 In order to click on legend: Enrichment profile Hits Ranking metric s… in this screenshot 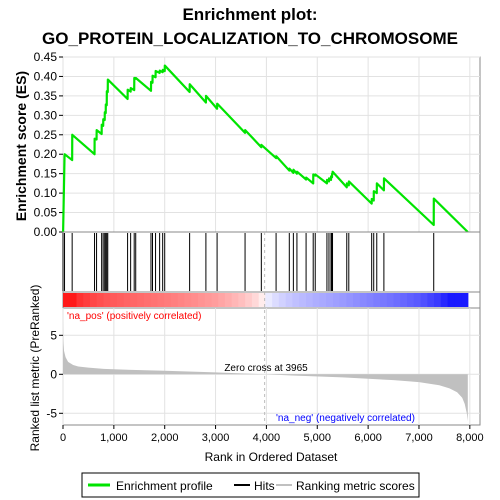, I will do `click(250, 485)`.